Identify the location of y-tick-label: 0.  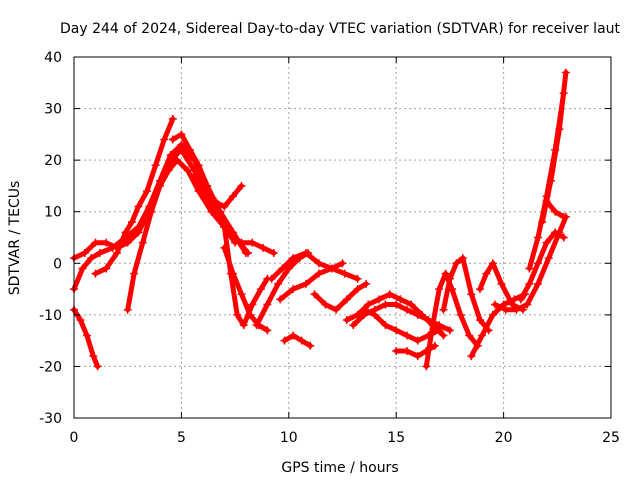
(57, 264).